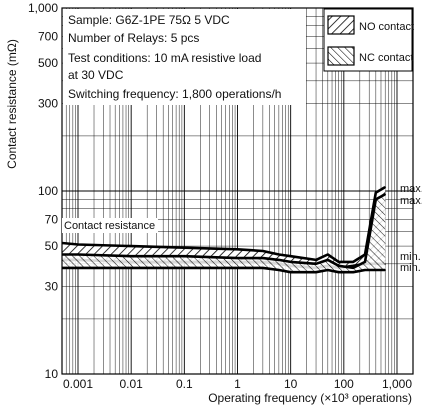 This screenshot has width=422, height=407. I want to click on info-box-background, so click(184, 57).